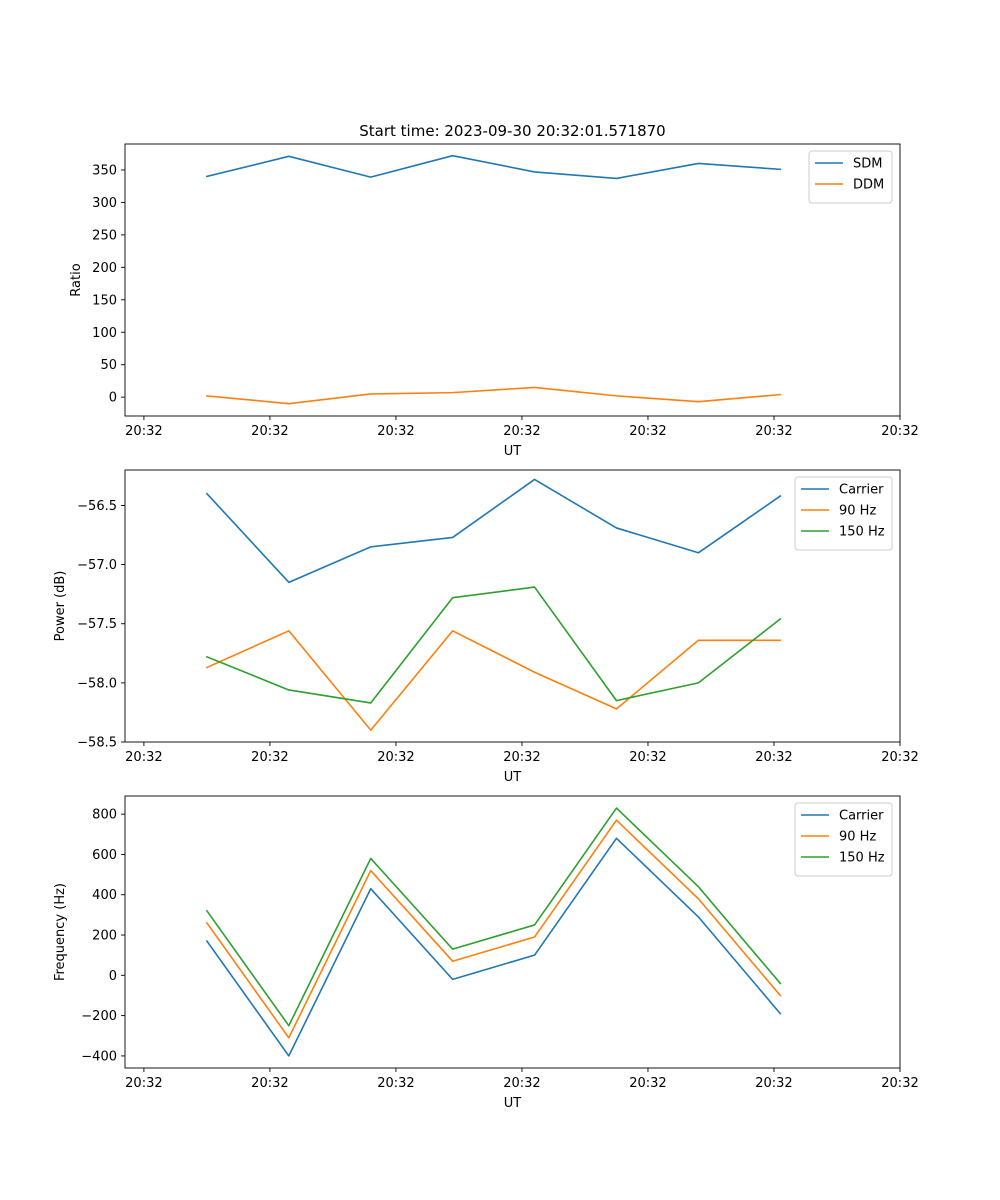 The height and width of the screenshot is (1200, 1000). What do you see at coordinates (494, 395) in the screenshot?
I see `series-line-ddm` at bounding box center [494, 395].